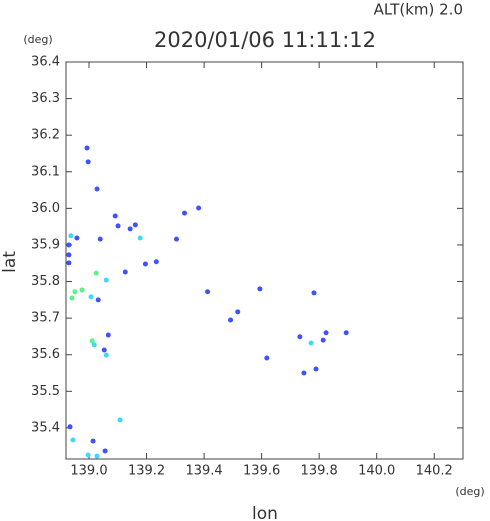 The image size is (490, 521). I want to click on y-unit: (deg), so click(37, 39).